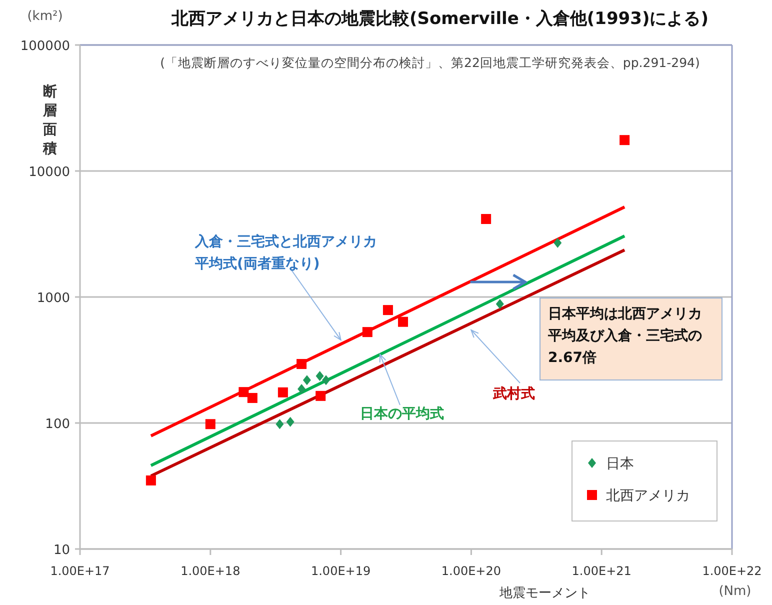 The width and height of the screenshot is (772, 605). Describe the element at coordinates (620, 464) in the screenshot. I see `legend-label: 日本` at that location.